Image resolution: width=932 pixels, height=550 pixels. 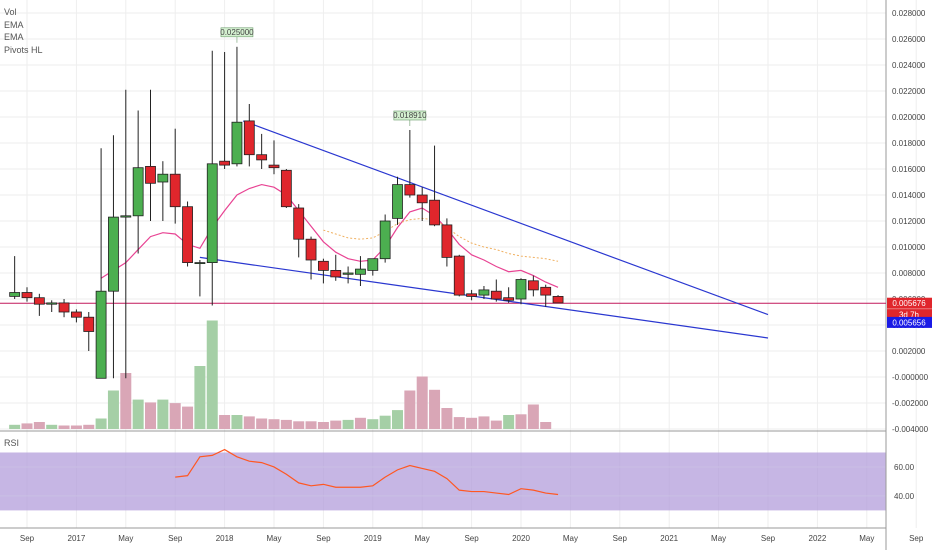 I want to click on rsi-band, so click(x=443, y=481).